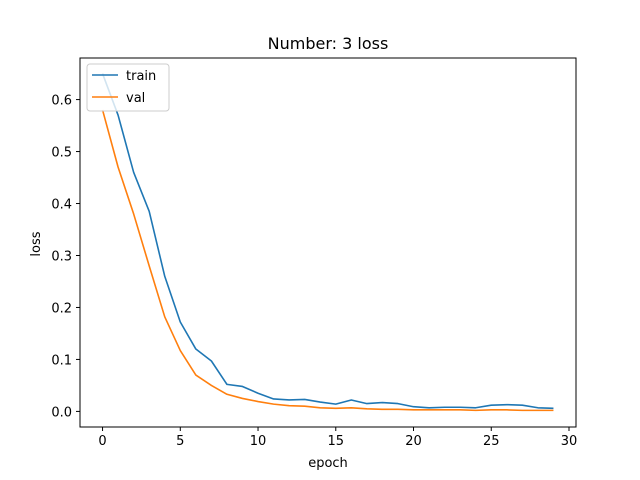 The image size is (640, 480). What do you see at coordinates (61, 256) in the screenshot?
I see `y-tick-label: 0.3` at bounding box center [61, 256].